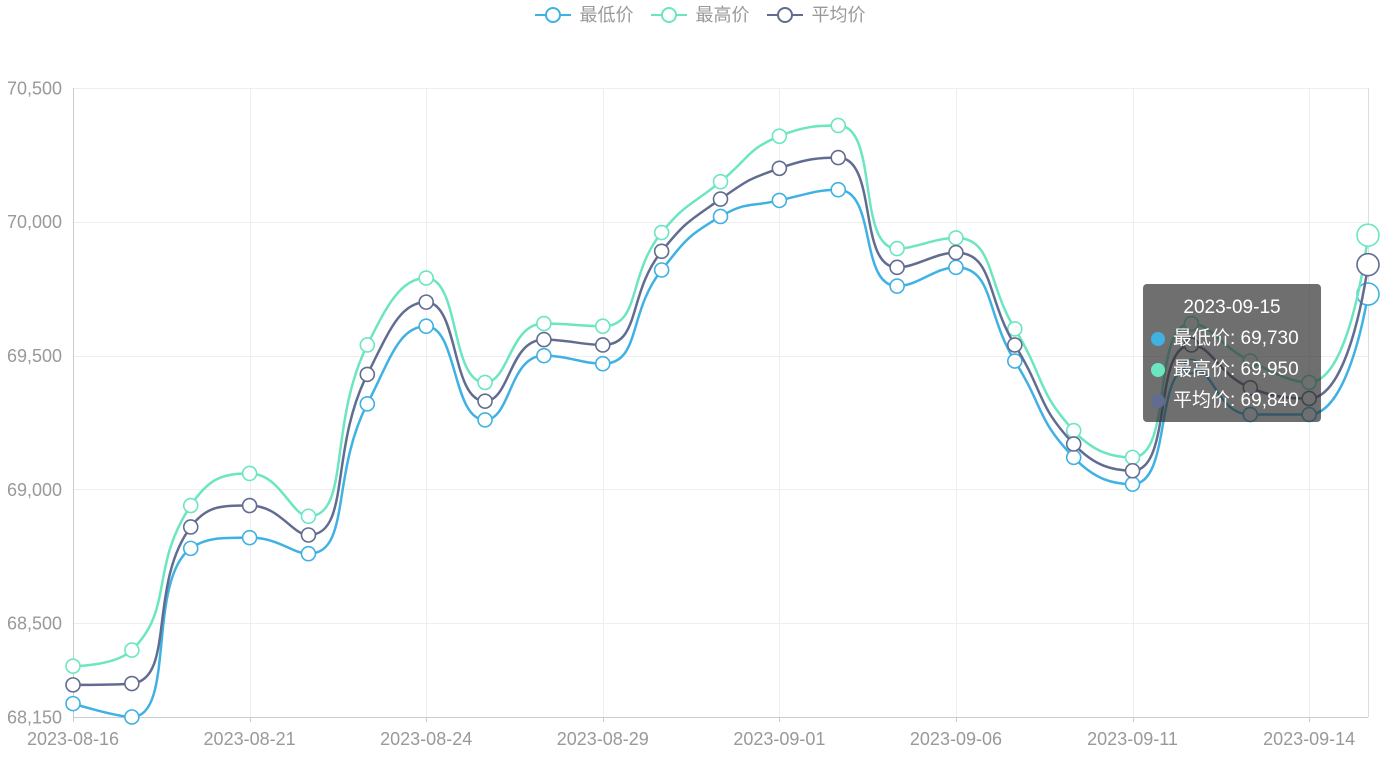 The height and width of the screenshot is (762, 1400). What do you see at coordinates (779, 739) in the screenshot?
I see `x-tick-label: 2023-09-01` at bounding box center [779, 739].